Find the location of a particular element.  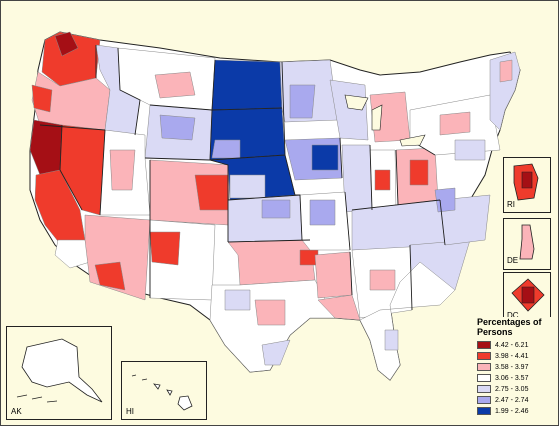

region-wy-blue is located at coordinates (177, 127).